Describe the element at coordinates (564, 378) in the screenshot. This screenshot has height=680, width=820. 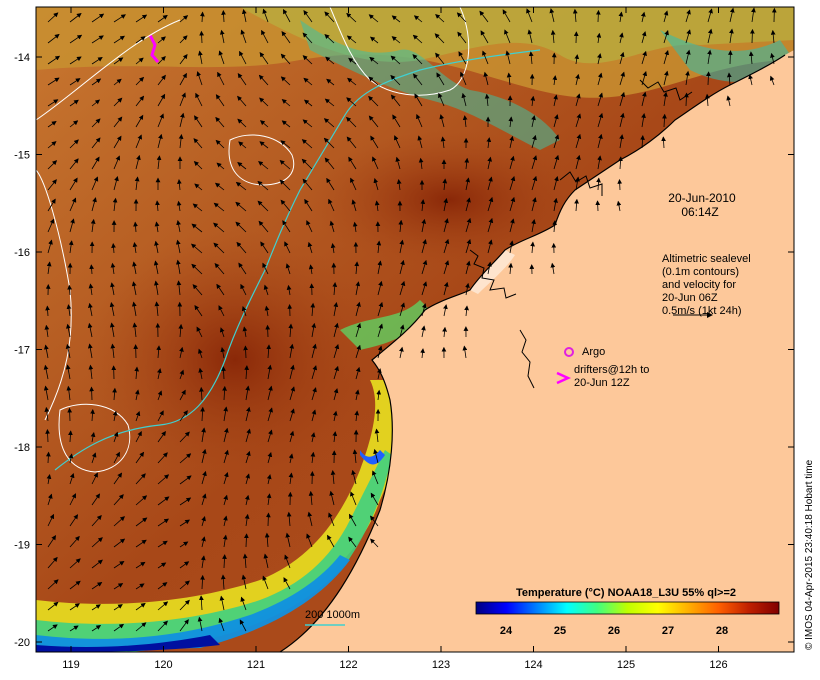
I see `drifter-marker-icon` at that location.